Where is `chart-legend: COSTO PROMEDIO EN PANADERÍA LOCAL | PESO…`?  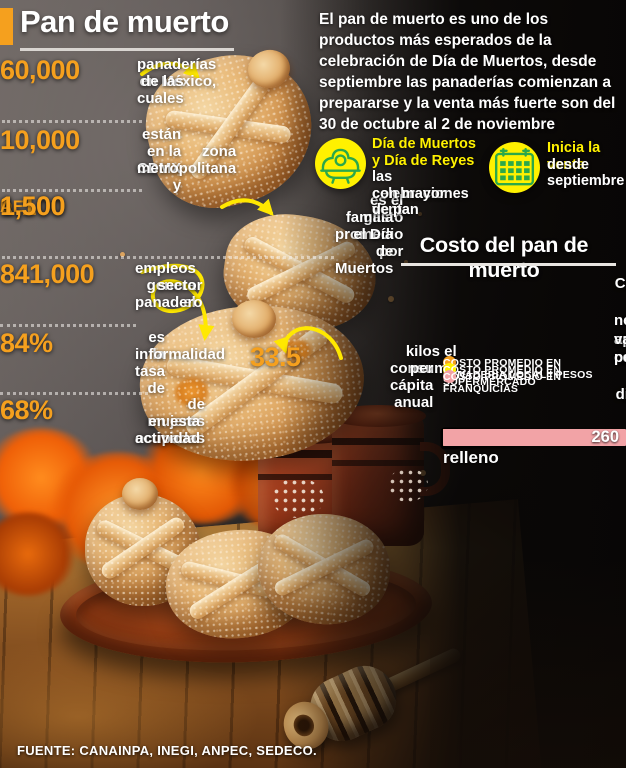 chart-legend: COSTO PROMEDIO EN PANADERÍA LOCAL | PESO… is located at coordinates (533, 375).